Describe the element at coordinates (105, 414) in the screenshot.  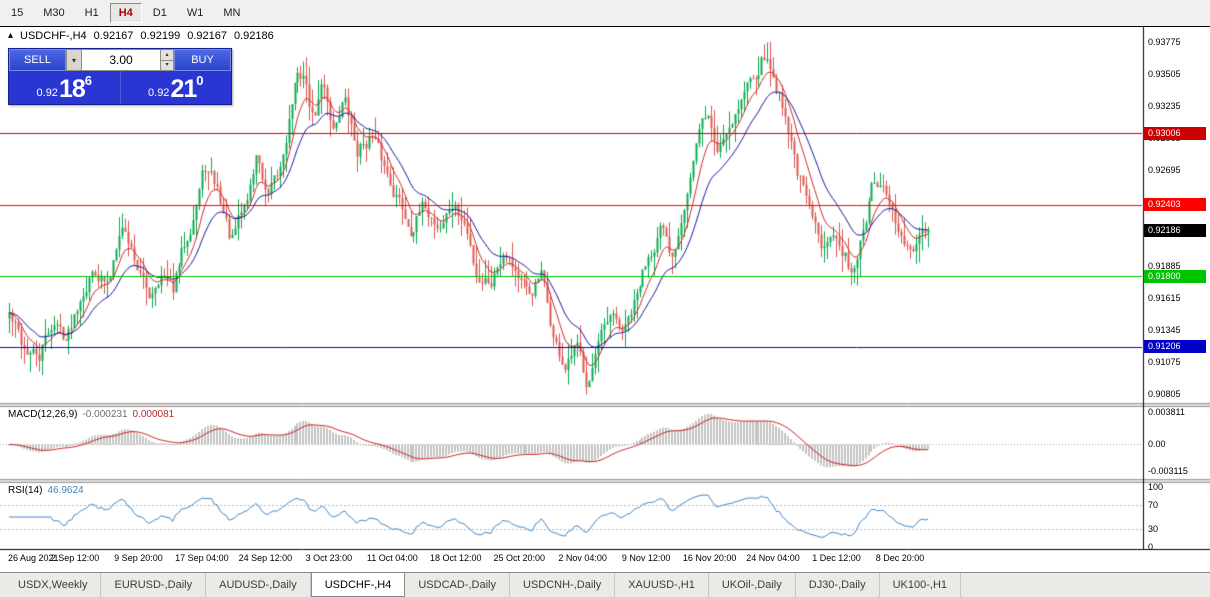
I see `macd-main-value: -0.000231` at that location.